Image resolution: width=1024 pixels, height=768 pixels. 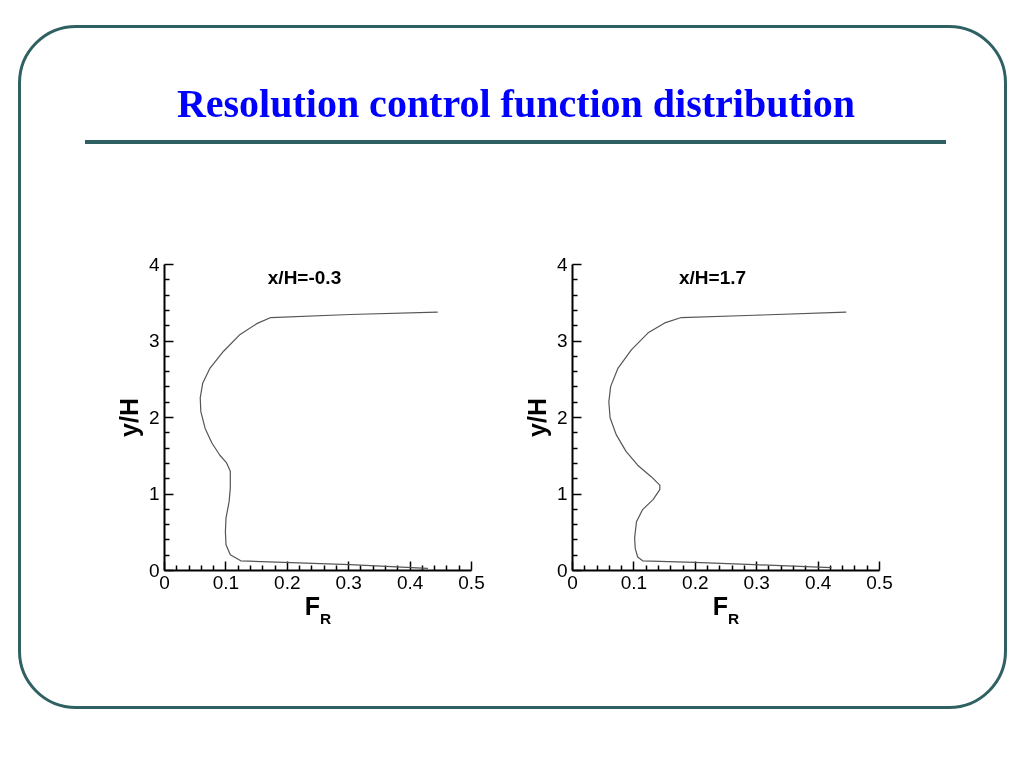 I want to click on chart-title: x/H=-0.3, so click(x=304, y=277).